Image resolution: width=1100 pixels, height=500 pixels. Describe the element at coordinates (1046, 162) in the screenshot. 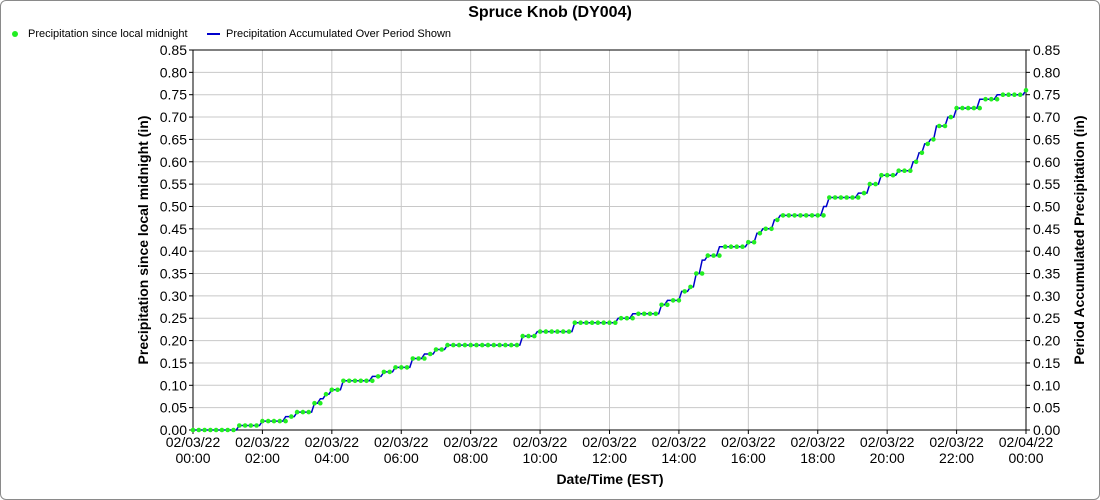

I see `y-tick-label-right: 0.60` at that location.